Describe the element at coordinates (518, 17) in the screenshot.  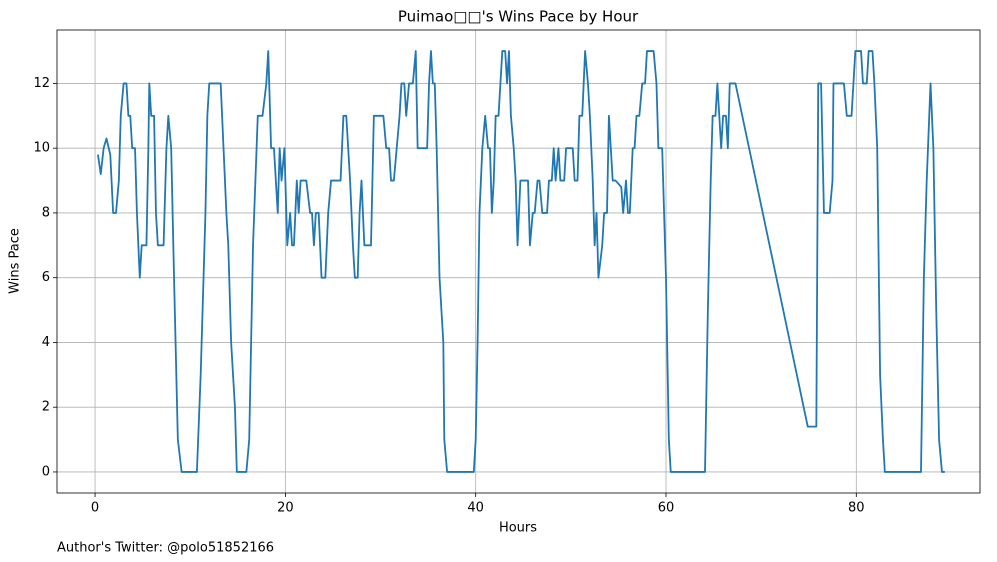
I see `chart-title: Puimao□□'s Wins Pace by Hour` at that location.